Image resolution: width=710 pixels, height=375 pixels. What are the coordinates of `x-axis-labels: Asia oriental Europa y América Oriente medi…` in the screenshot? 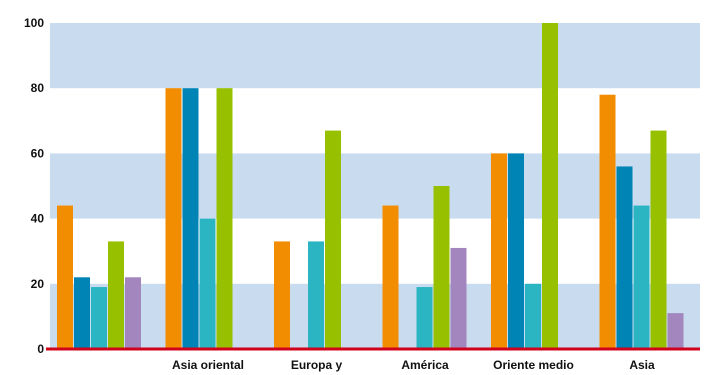 It's located at (413, 365).